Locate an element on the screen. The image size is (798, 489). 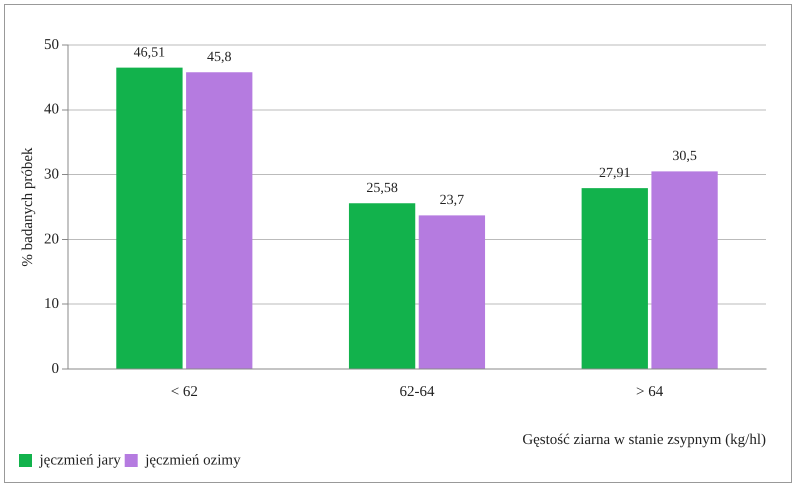
y-axis-title: % badanych próbek is located at coordinates (28, 206).